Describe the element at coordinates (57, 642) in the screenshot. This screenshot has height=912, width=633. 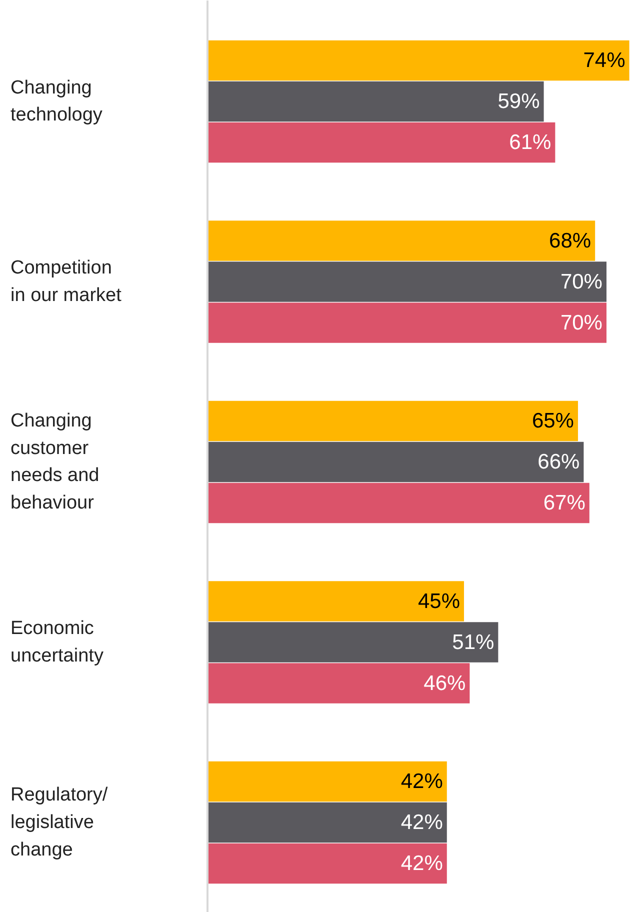
I see `y-tick-label: Economic uncertainty` at that location.